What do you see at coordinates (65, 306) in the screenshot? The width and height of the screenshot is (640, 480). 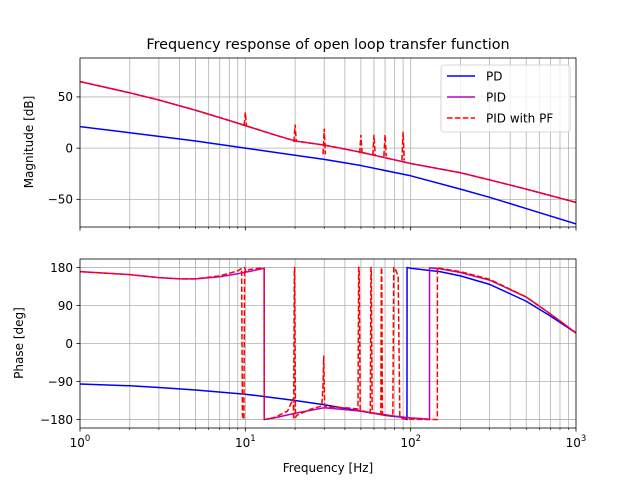 I see `phase-y-tick-label: 90` at bounding box center [65, 306].